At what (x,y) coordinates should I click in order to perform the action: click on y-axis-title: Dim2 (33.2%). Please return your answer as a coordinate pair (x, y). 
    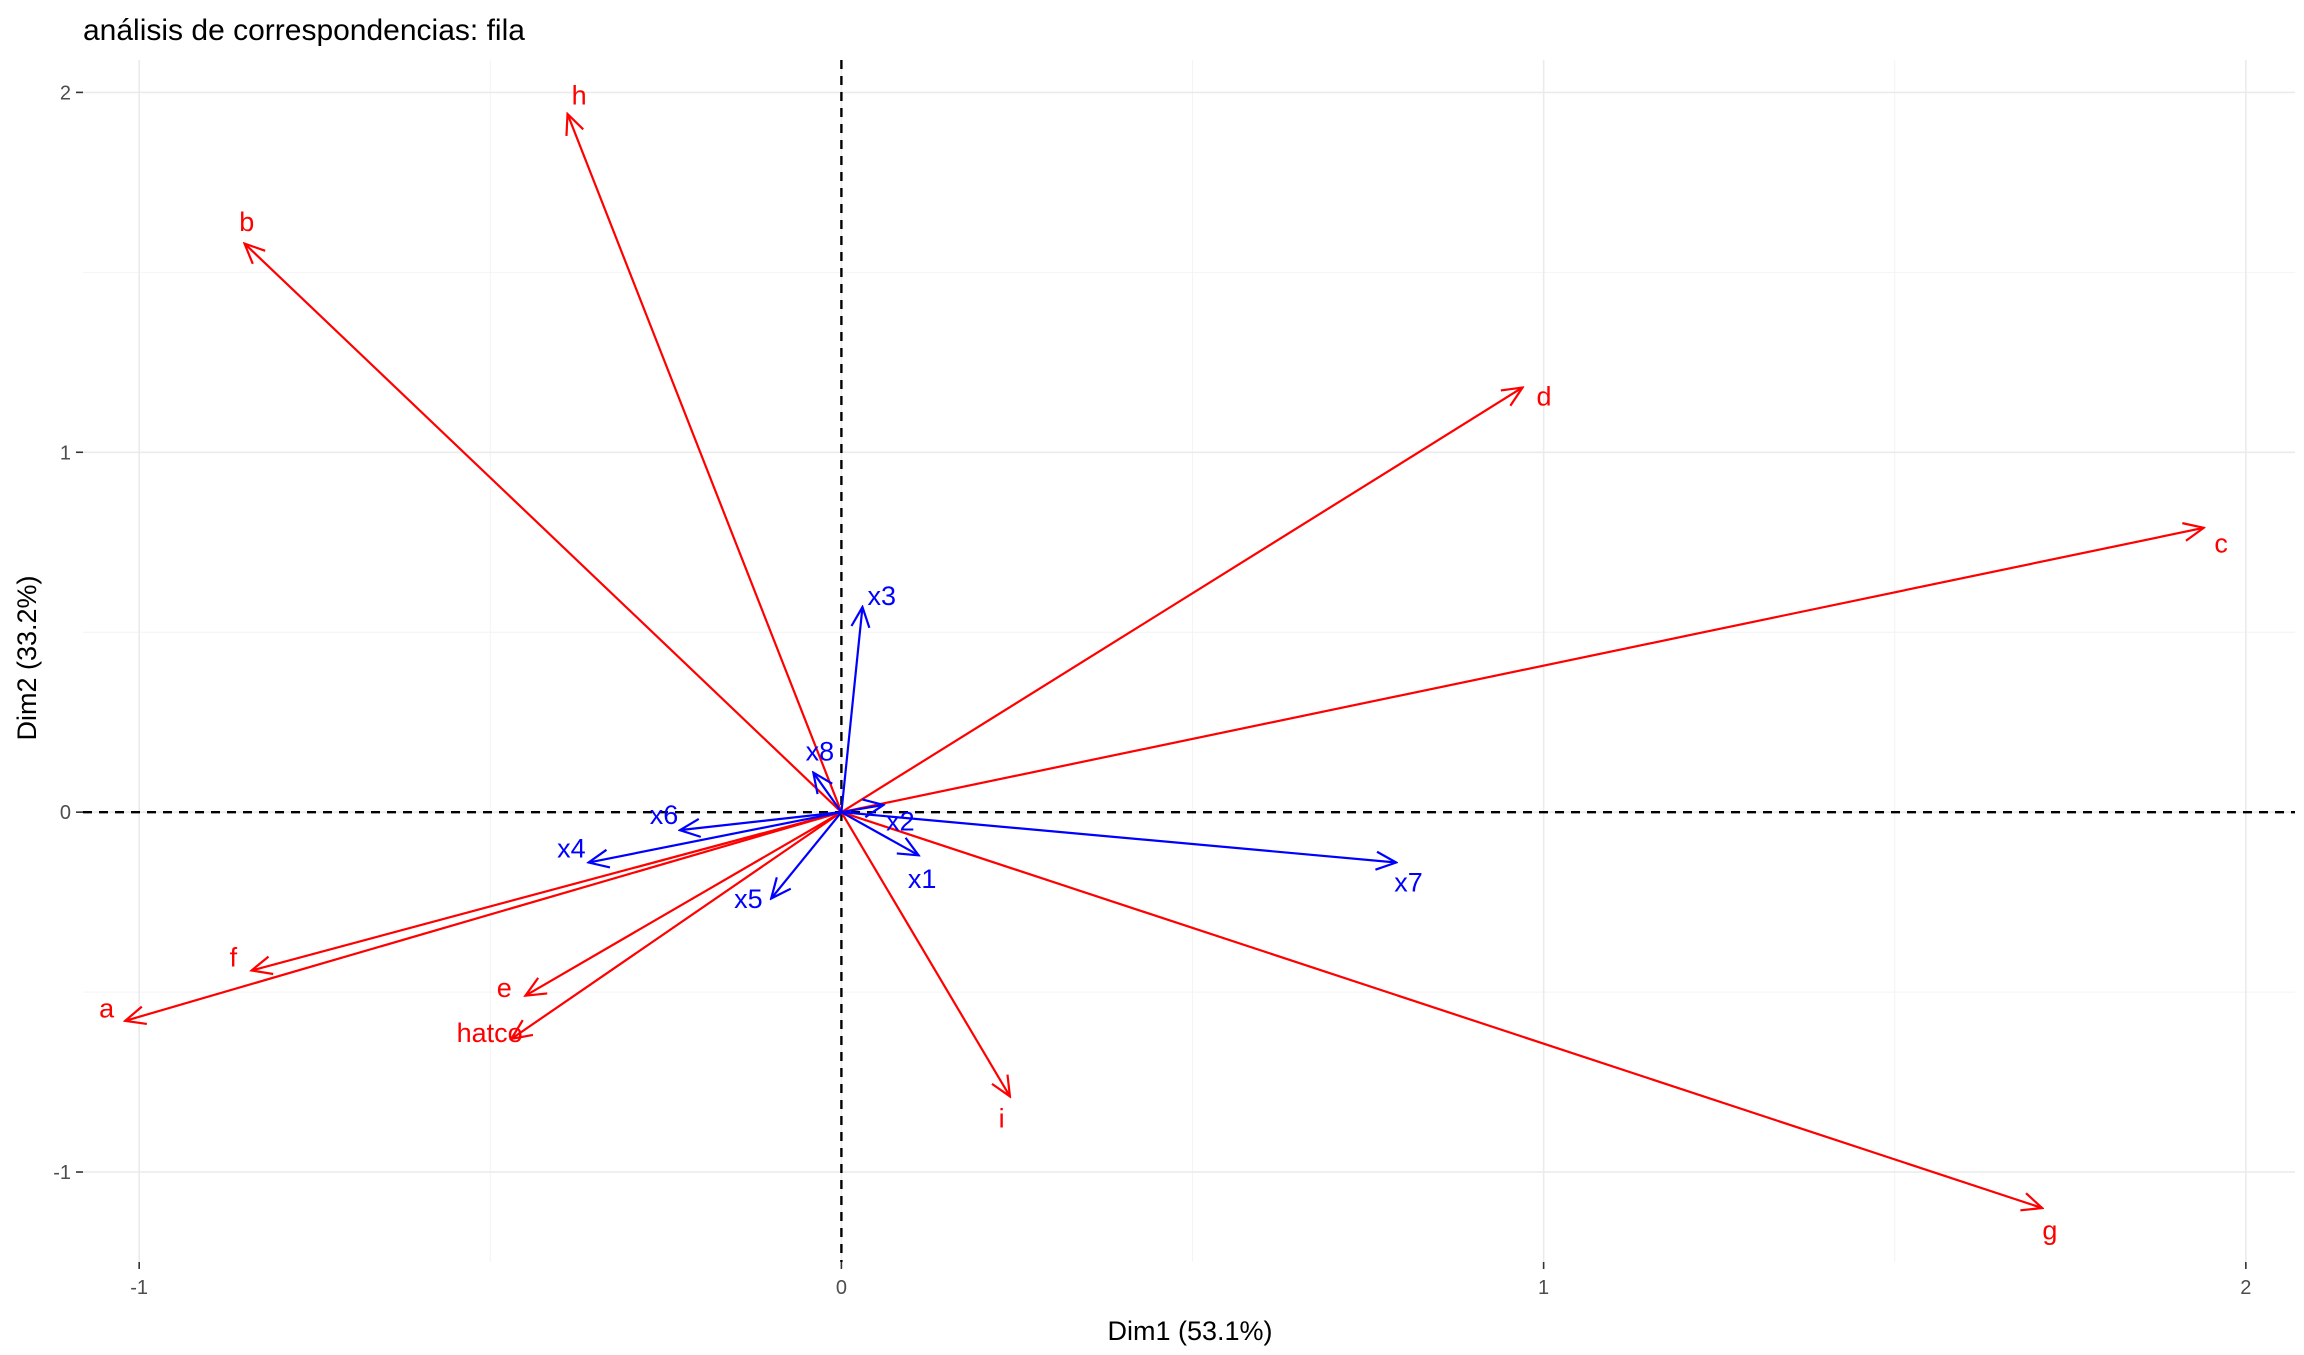
    Looking at the image, I should click on (27, 657).